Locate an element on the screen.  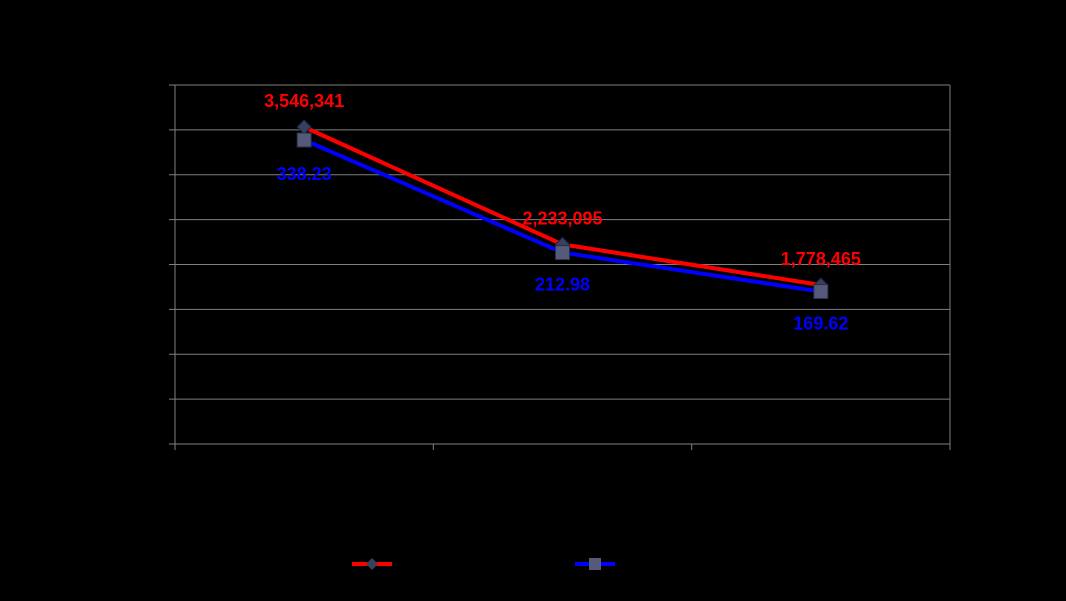
series-1-data-label: 3,546,341 is located at coordinates (304, 101).